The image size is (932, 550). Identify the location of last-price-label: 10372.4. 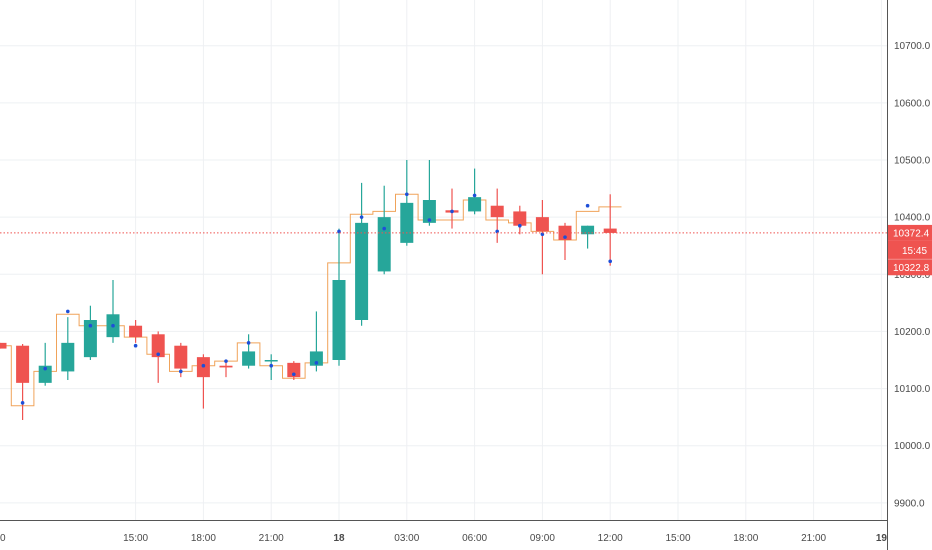
(911, 233).